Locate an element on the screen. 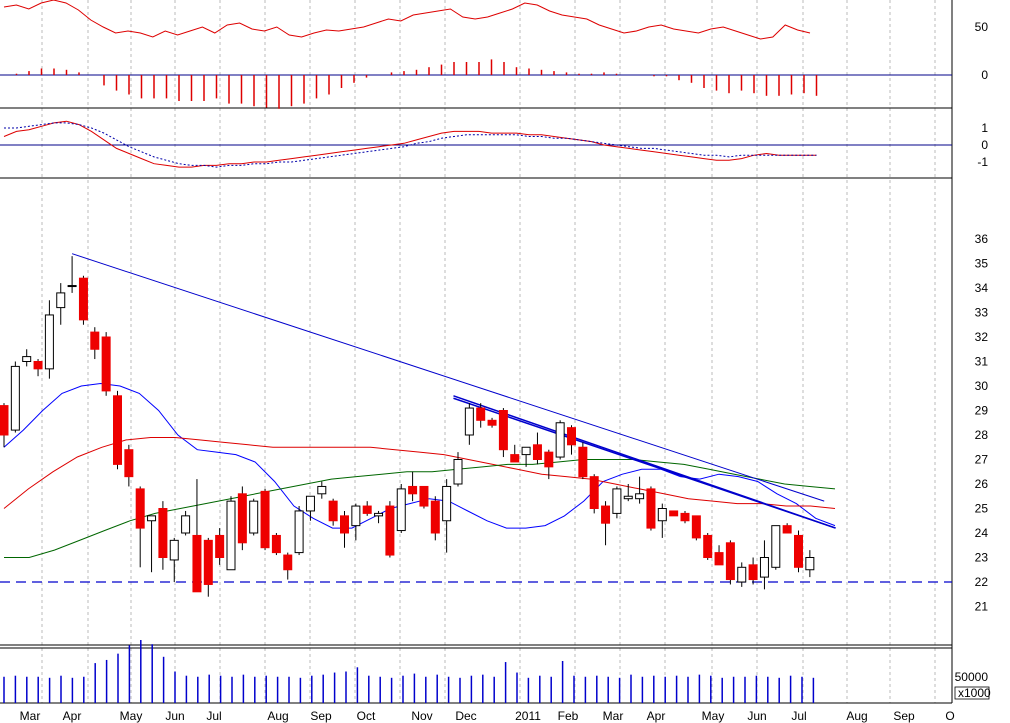 The height and width of the screenshot is (723, 1010). y-tick-label: 50000 is located at coordinates (972, 677).